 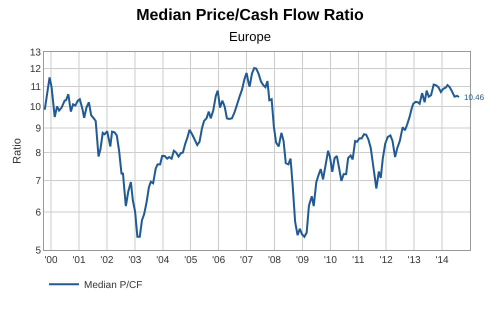 I want to click on y-tick-label: 5, so click(x=38, y=251).